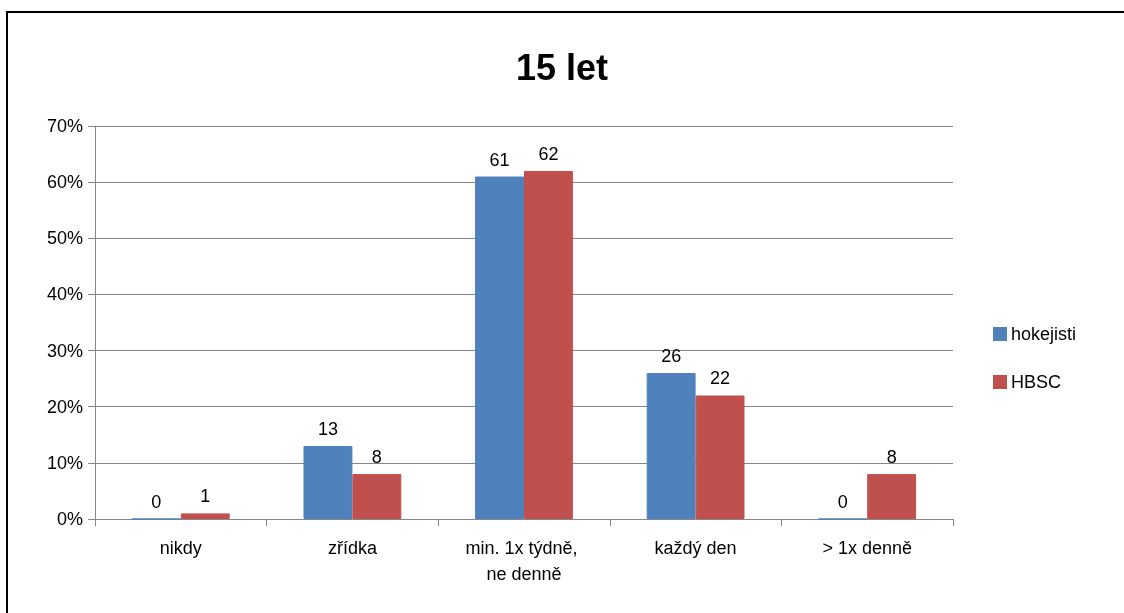 The height and width of the screenshot is (613, 1124). I want to click on y-tick-label: 70%, so click(64, 126).